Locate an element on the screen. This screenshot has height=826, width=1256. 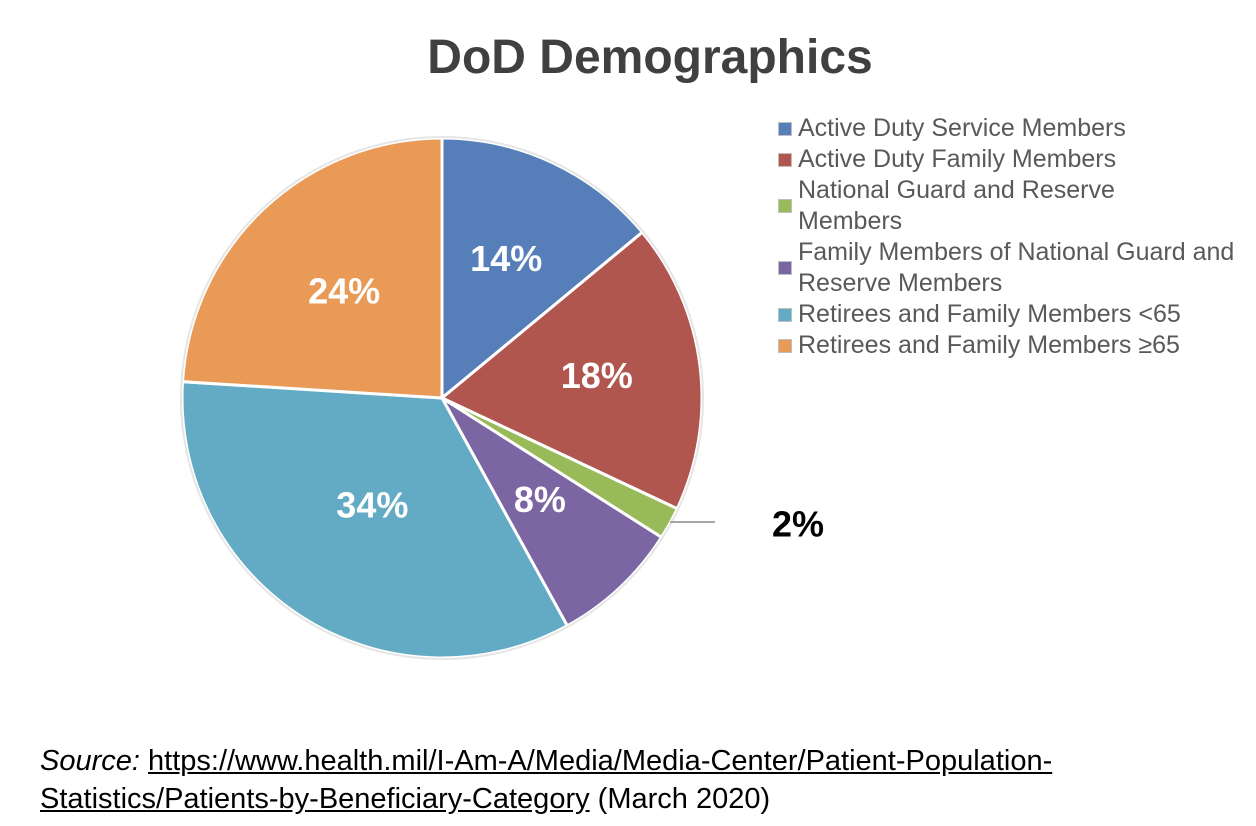
legend-item: Active Duty Service Members is located at coordinates (1013, 128).